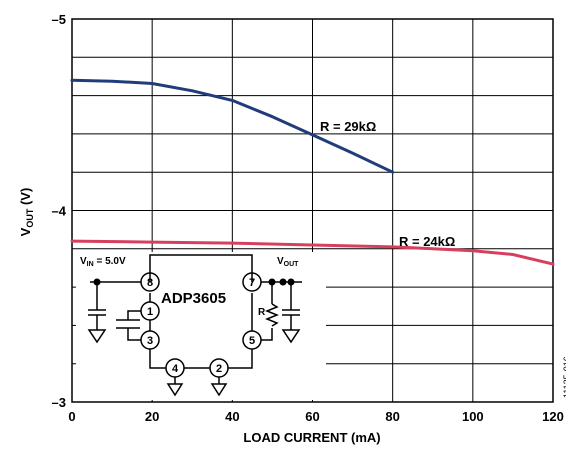  What do you see at coordinates (59, 19) in the screenshot?
I see `y-tick-label-2: –5` at bounding box center [59, 19].